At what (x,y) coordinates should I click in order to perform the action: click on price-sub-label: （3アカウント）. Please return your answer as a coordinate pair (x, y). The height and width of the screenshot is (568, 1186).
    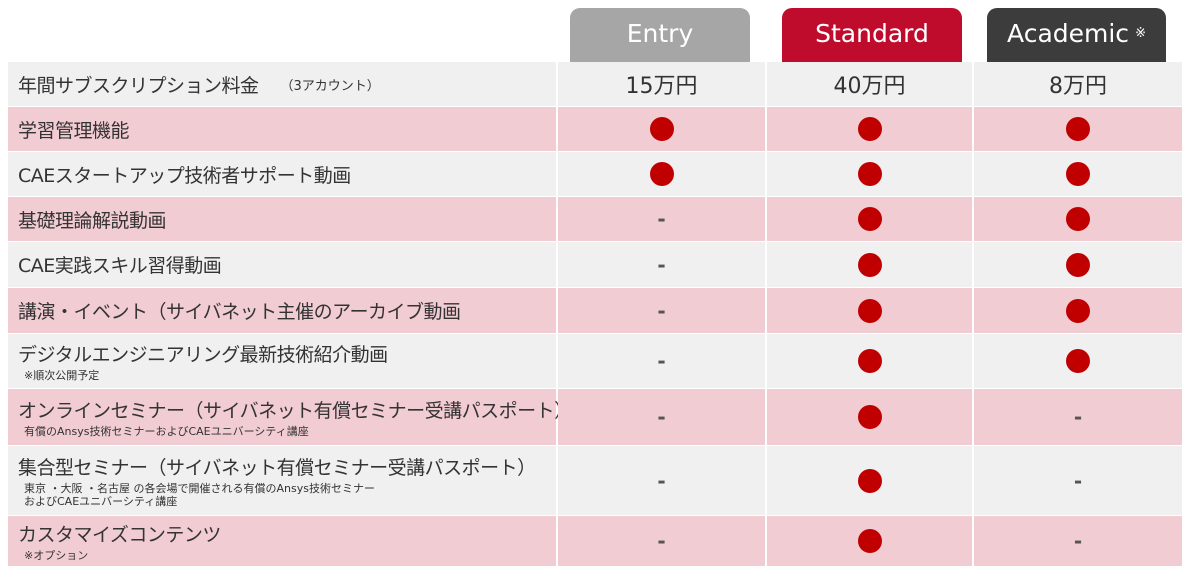
    Looking at the image, I should click on (330, 86).